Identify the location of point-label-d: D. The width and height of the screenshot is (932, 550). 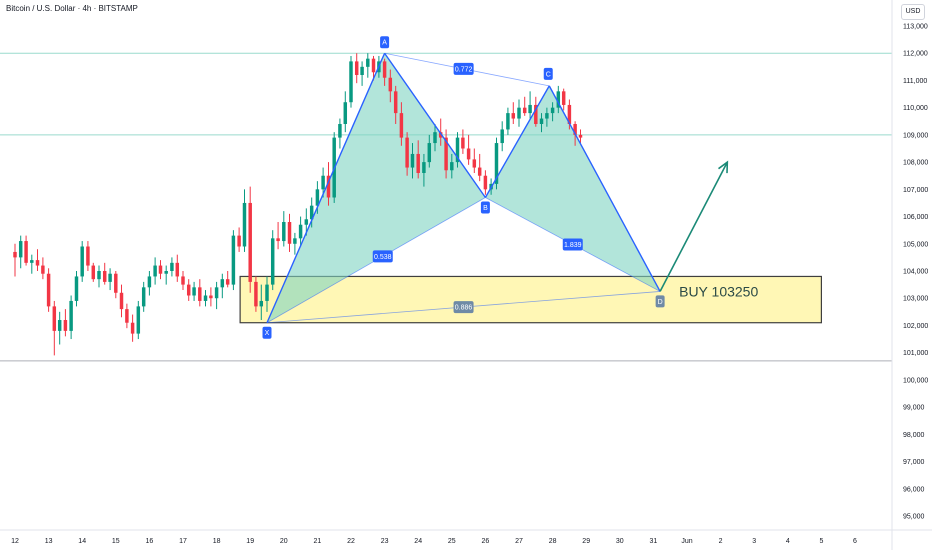
(660, 302).